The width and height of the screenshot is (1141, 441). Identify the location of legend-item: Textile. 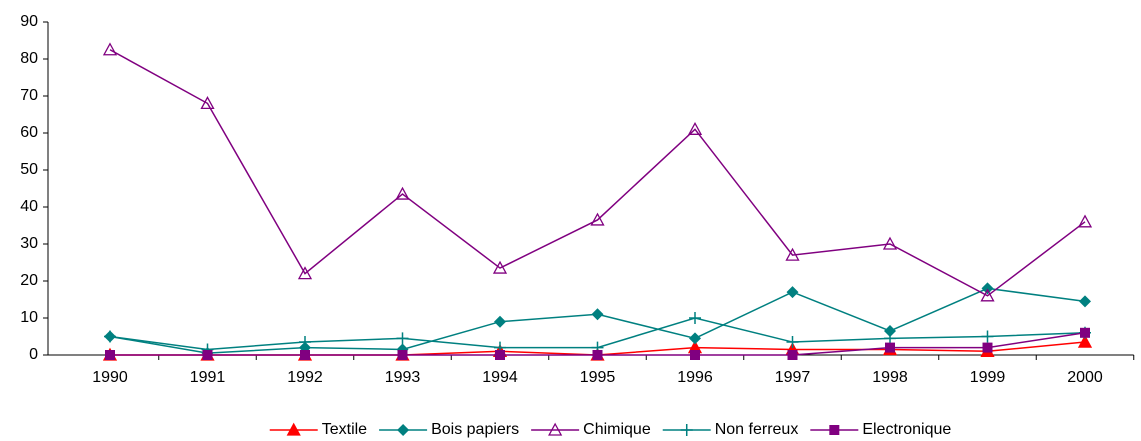
(318, 429).